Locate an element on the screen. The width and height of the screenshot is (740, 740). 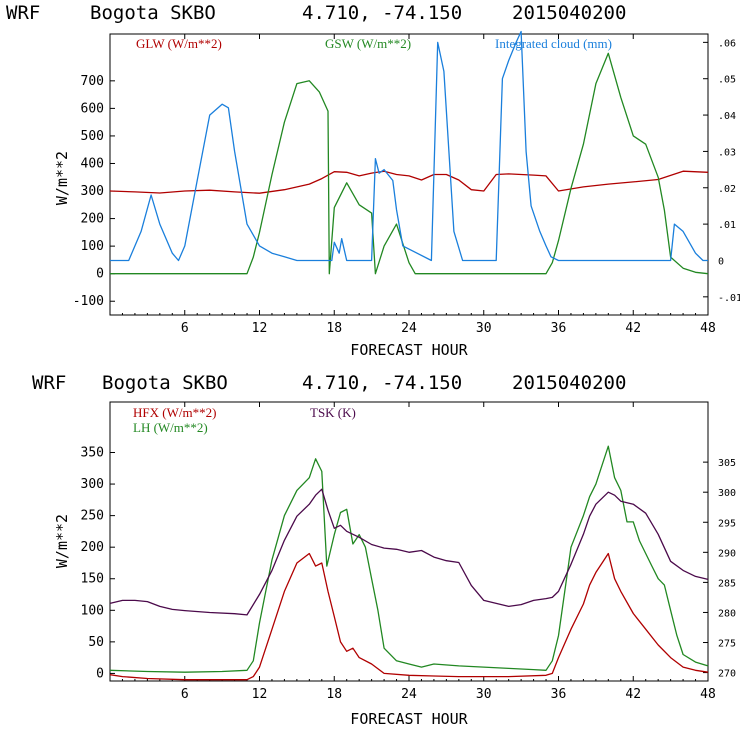
y2-axis-ticks: -.01 0 .01 .02 .03 .04 .05 .06 is located at coordinates (721, 171).